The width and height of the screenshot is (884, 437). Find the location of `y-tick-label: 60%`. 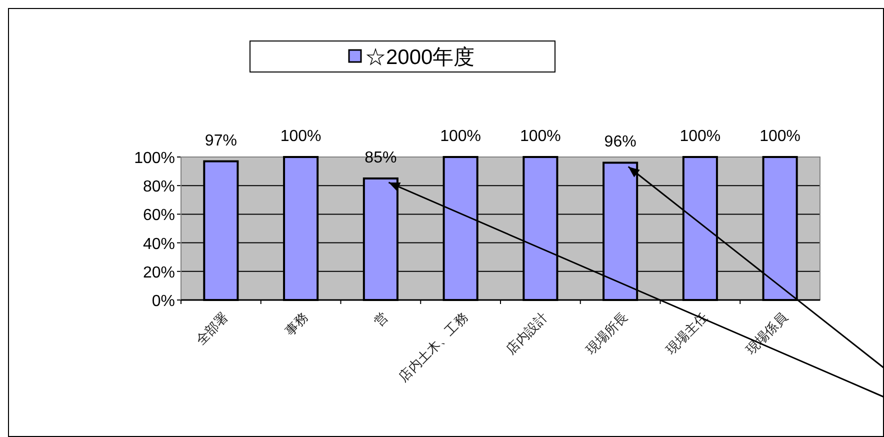

y-tick-label: 60% is located at coordinates (158, 215).